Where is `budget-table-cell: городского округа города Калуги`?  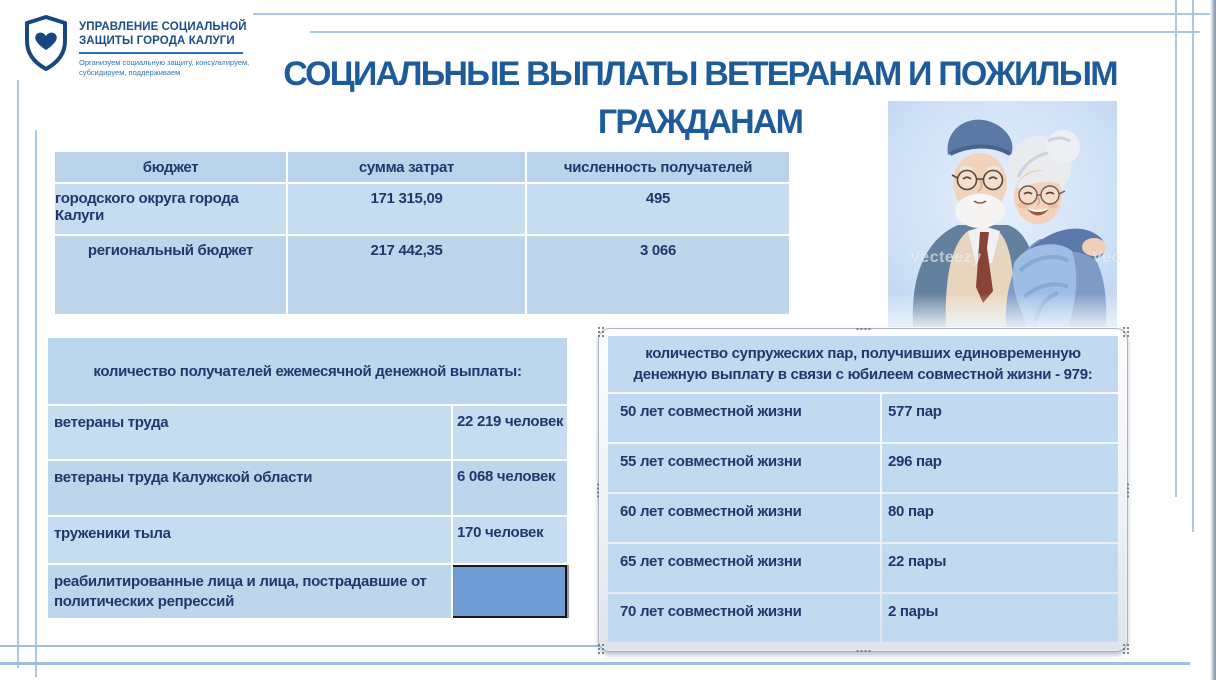
budget-table-cell: городского округа города Калуги is located at coordinates (170, 209).